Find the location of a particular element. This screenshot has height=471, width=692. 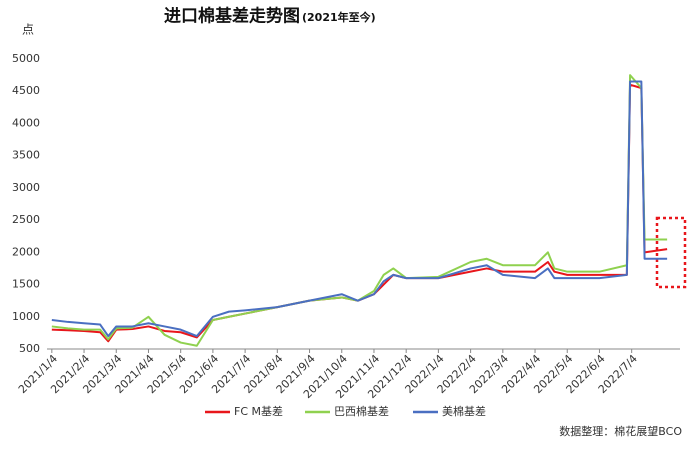

y-tick-label: 3000 is located at coordinates (26, 187).